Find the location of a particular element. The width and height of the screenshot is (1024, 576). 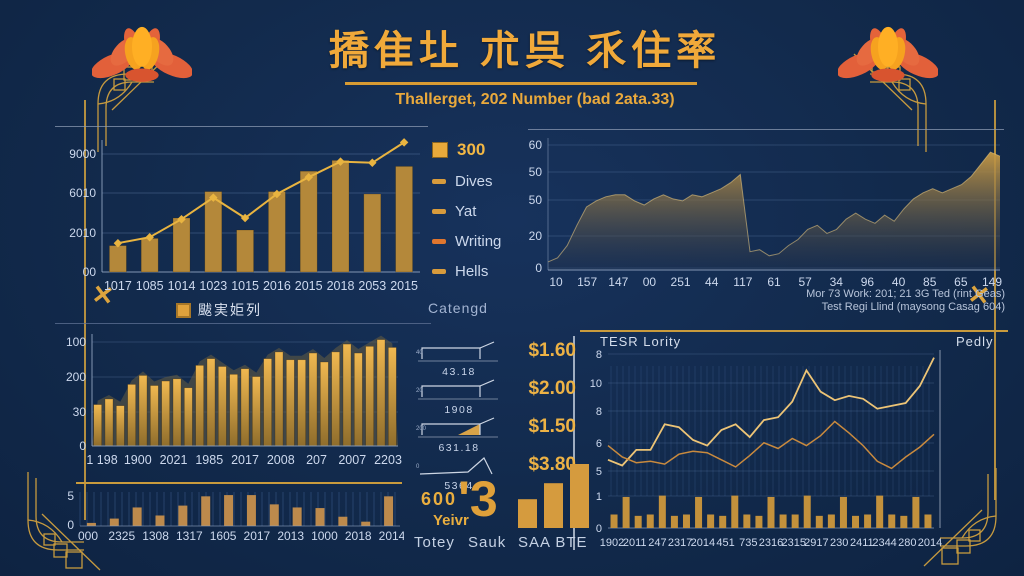

spark-wedge-fill is located at coordinates (469, 429).